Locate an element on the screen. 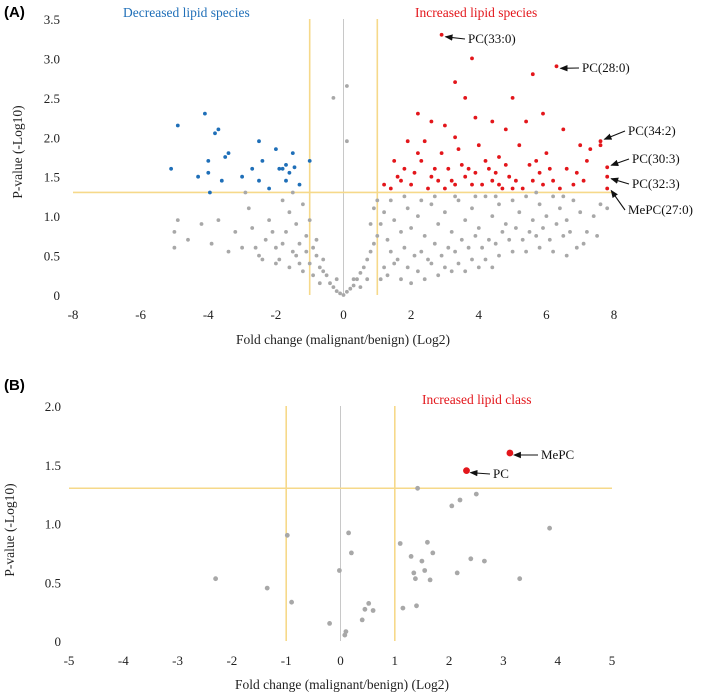  point-label: PC(28:0) is located at coordinates (606, 67).